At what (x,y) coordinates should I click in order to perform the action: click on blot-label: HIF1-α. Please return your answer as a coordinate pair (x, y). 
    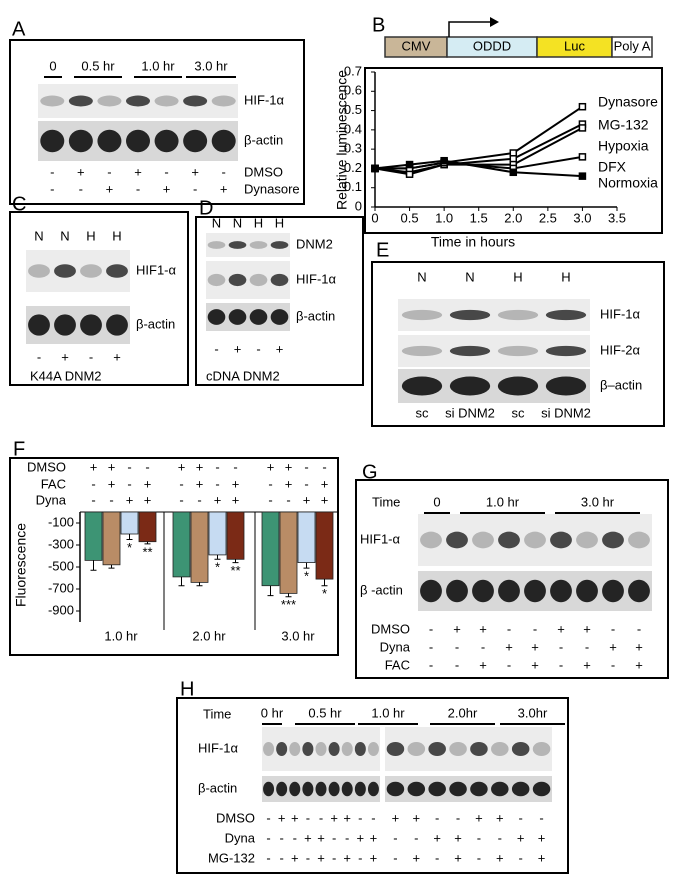
    Looking at the image, I should click on (156, 269).